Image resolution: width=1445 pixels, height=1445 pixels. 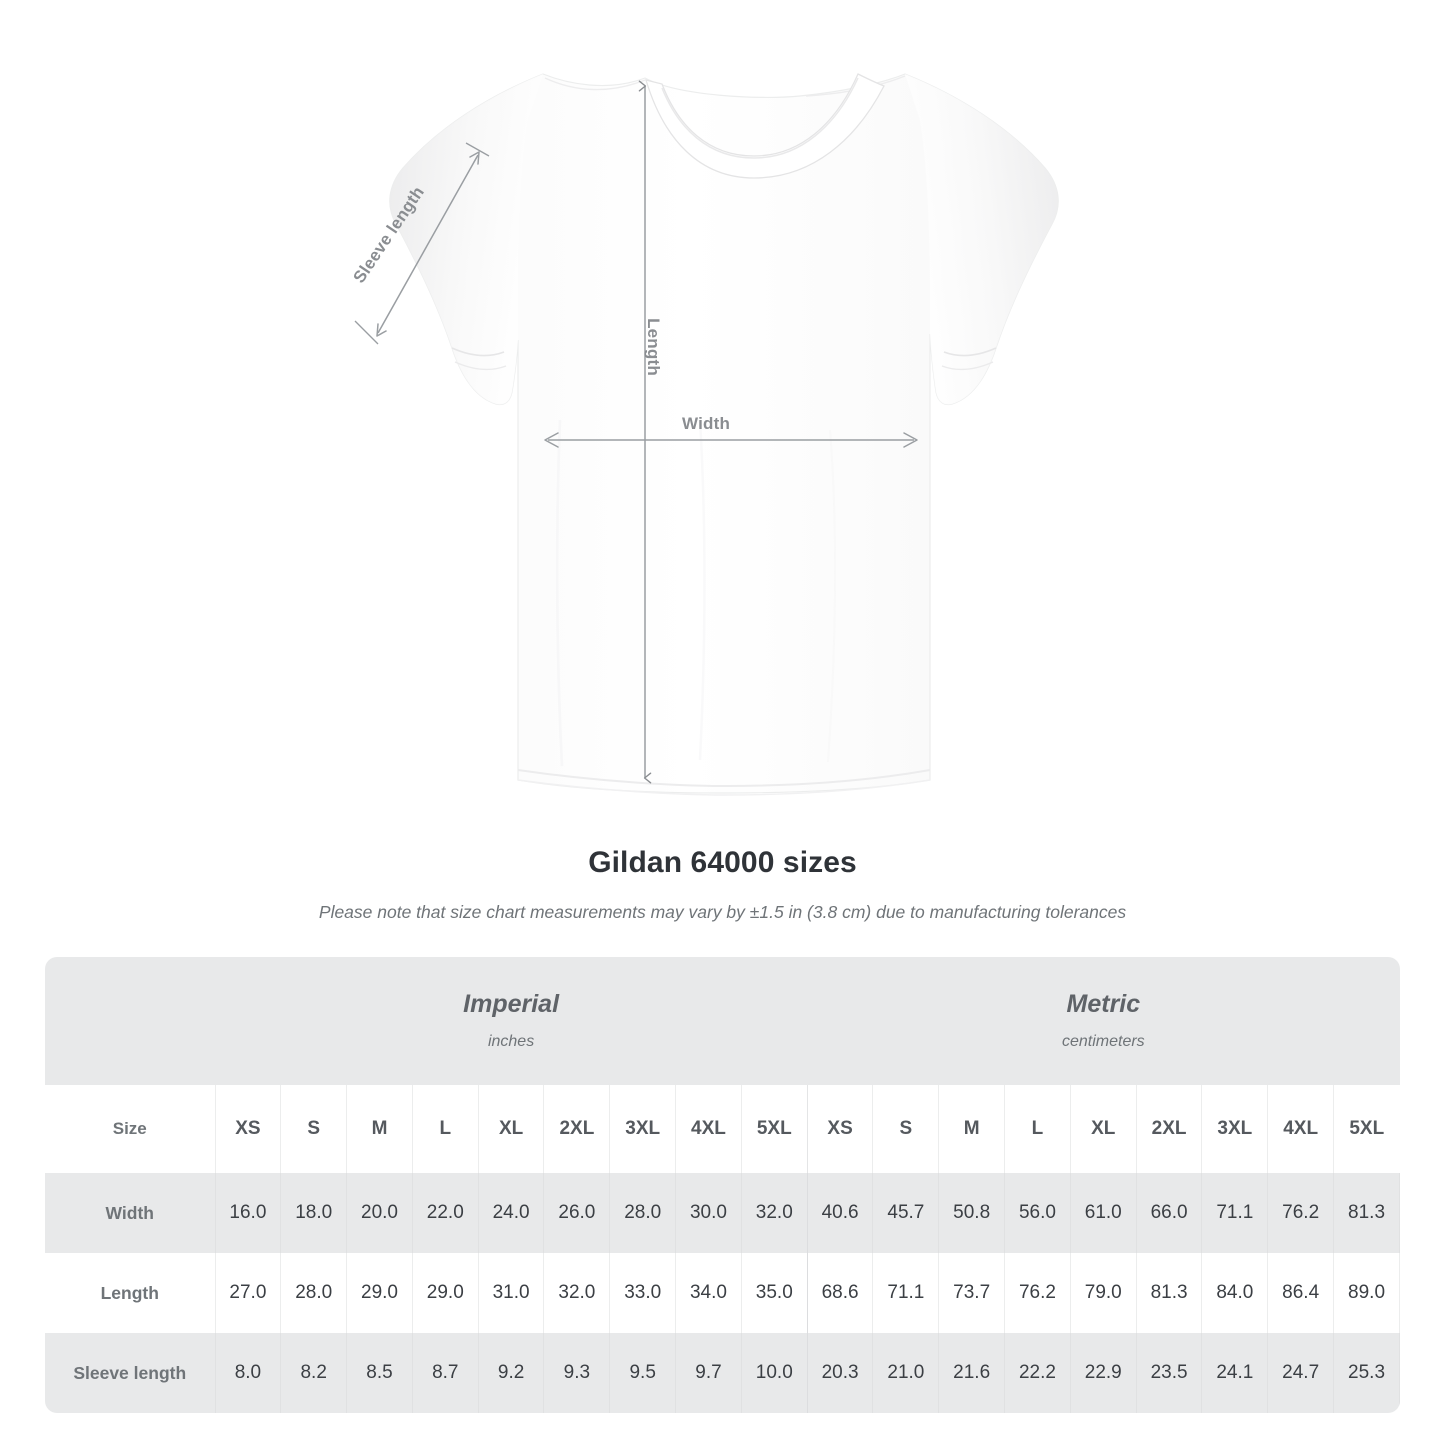 I want to click on sleeve-dimension-line, so click(x=422, y=243).